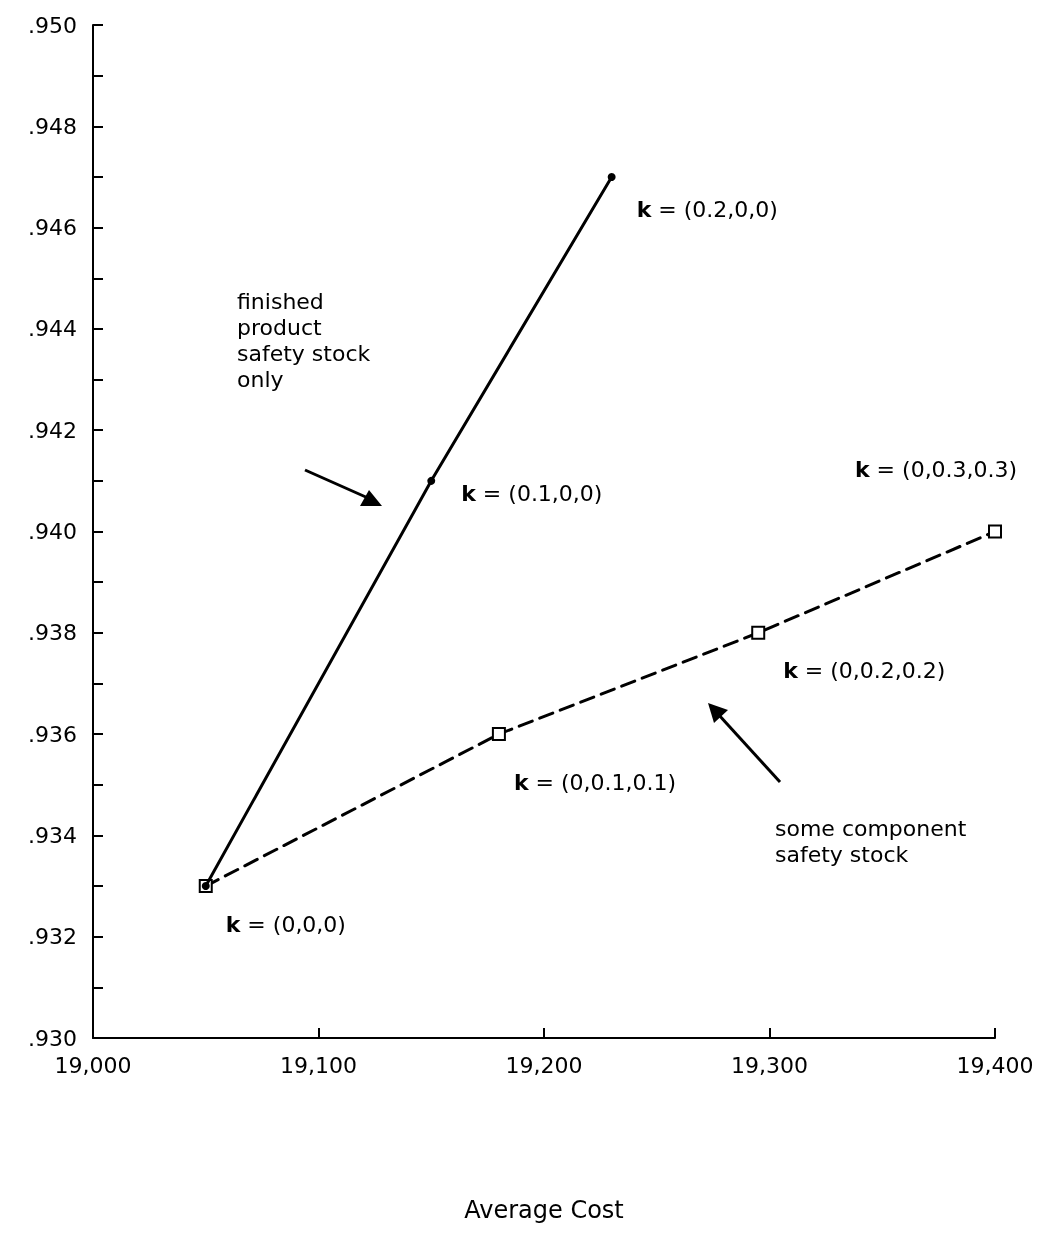 The height and width of the screenshot is (1235, 1050). I want to click on annotation: k = (0,0.2,0.2), so click(864, 671).